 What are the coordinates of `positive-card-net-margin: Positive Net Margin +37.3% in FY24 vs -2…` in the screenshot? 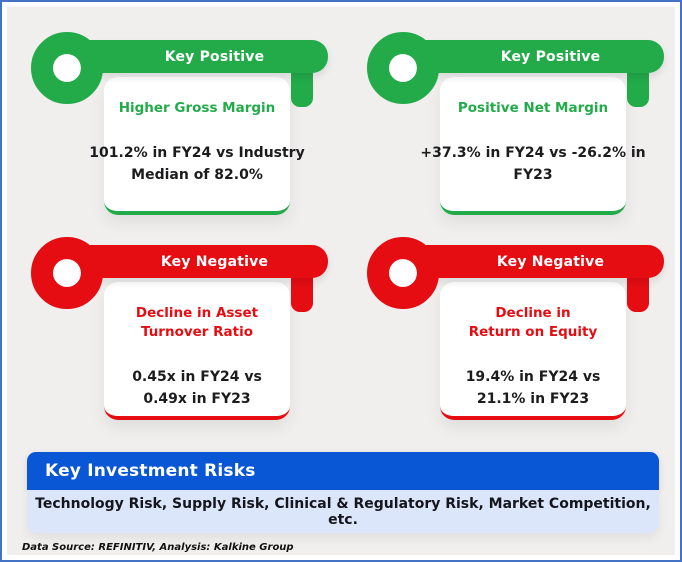 It's located at (533, 146).